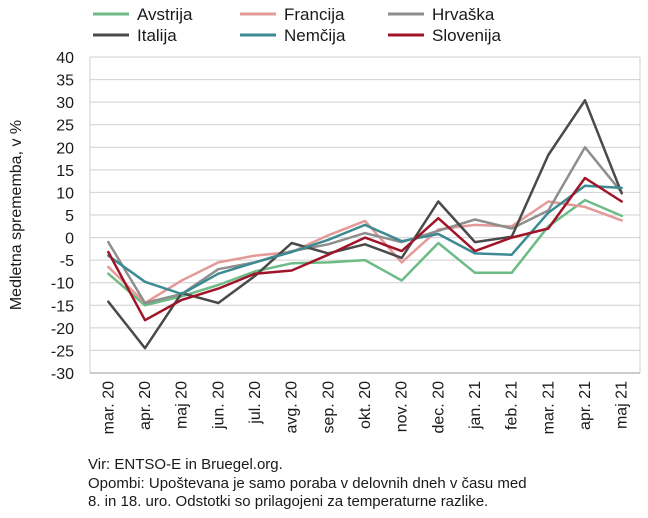 The width and height of the screenshot is (648, 518). What do you see at coordinates (218, 405) in the screenshot?
I see `x-tick-label: jun. 20` at bounding box center [218, 405].